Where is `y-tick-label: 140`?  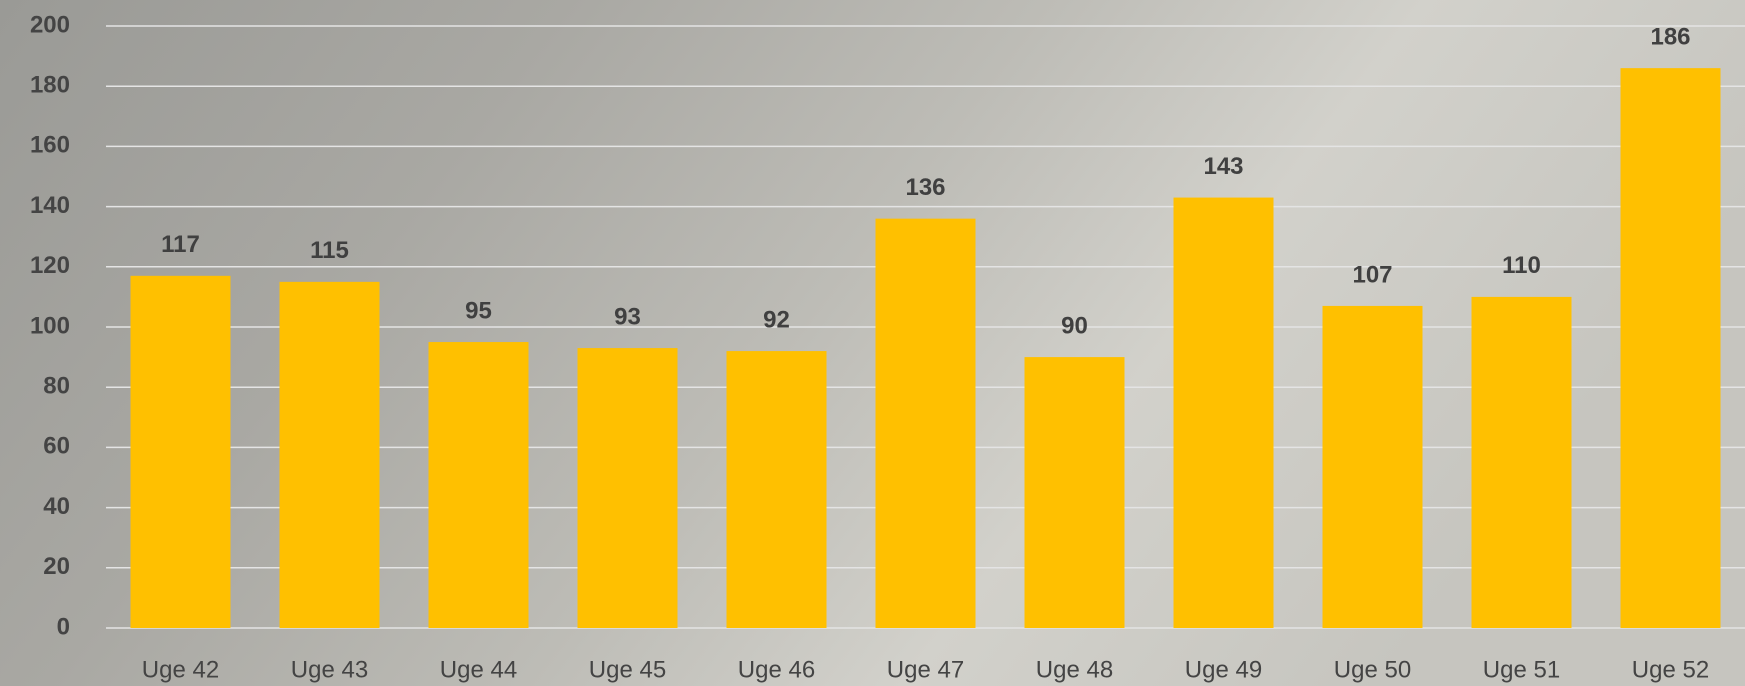 y-tick-label: 140 is located at coordinates (50, 205).